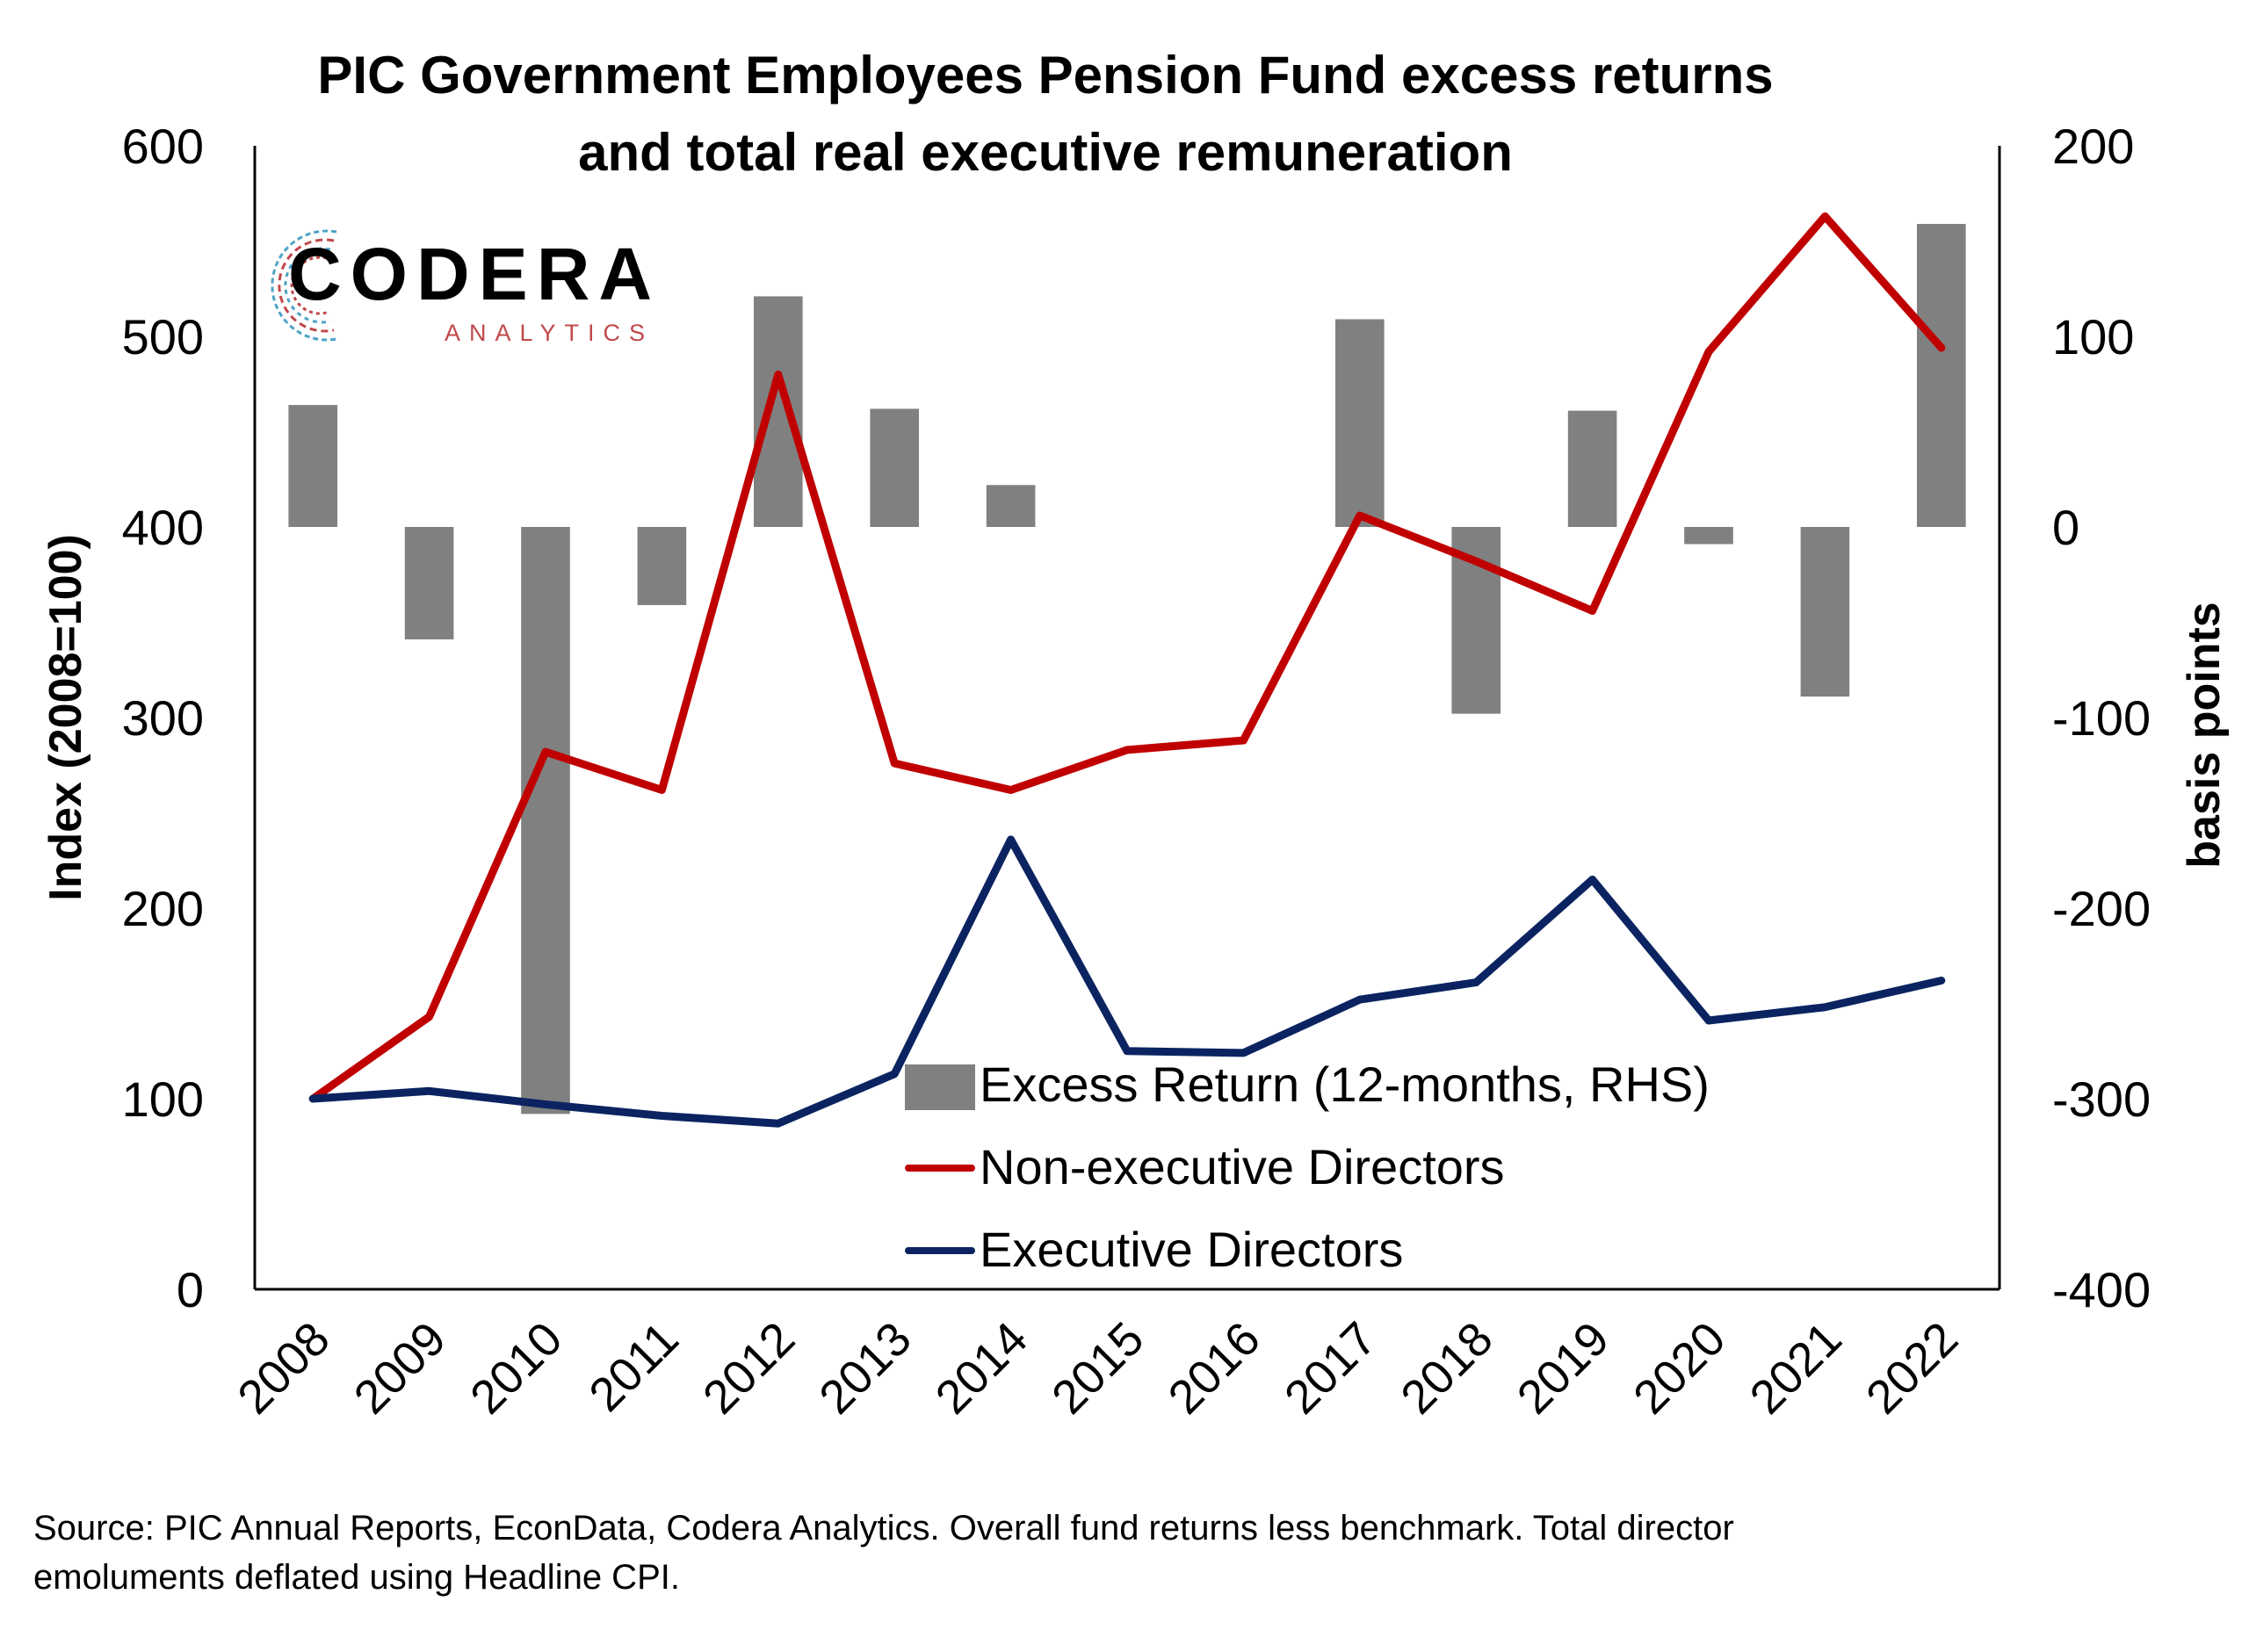 This screenshot has width=2249, height=1652. Describe the element at coordinates (1912, 1368) in the screenshot. I see `x-axis-tick-label: 2022` at that location.